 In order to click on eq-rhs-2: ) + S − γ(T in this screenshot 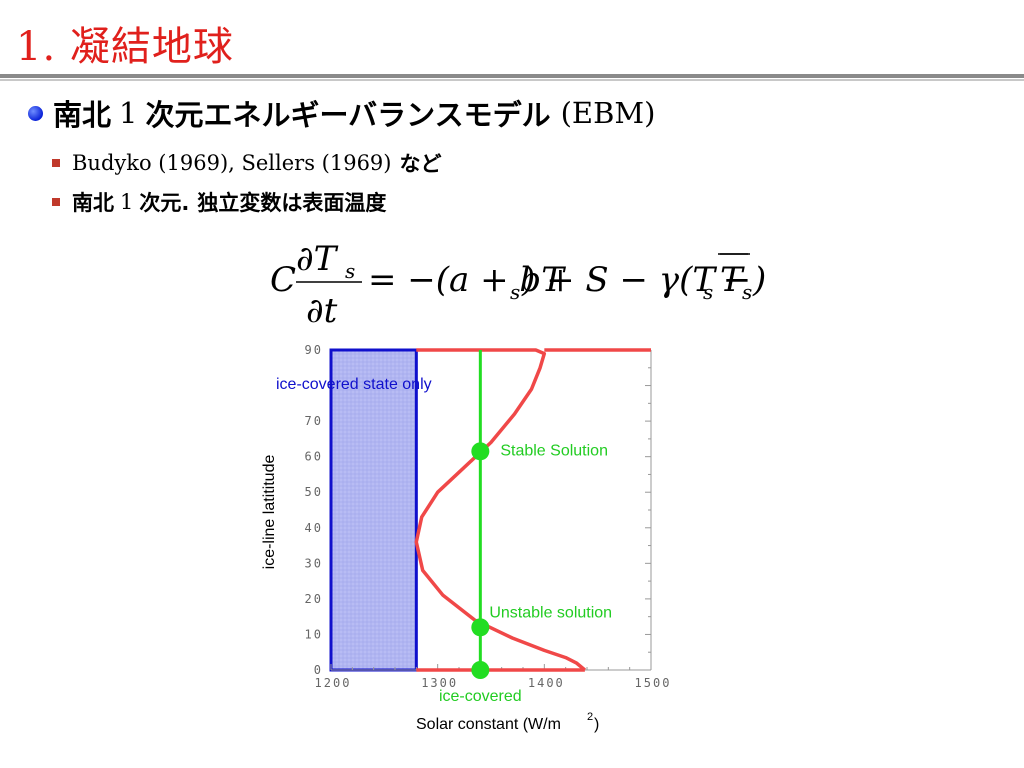, I will do `click(619, 280)`.